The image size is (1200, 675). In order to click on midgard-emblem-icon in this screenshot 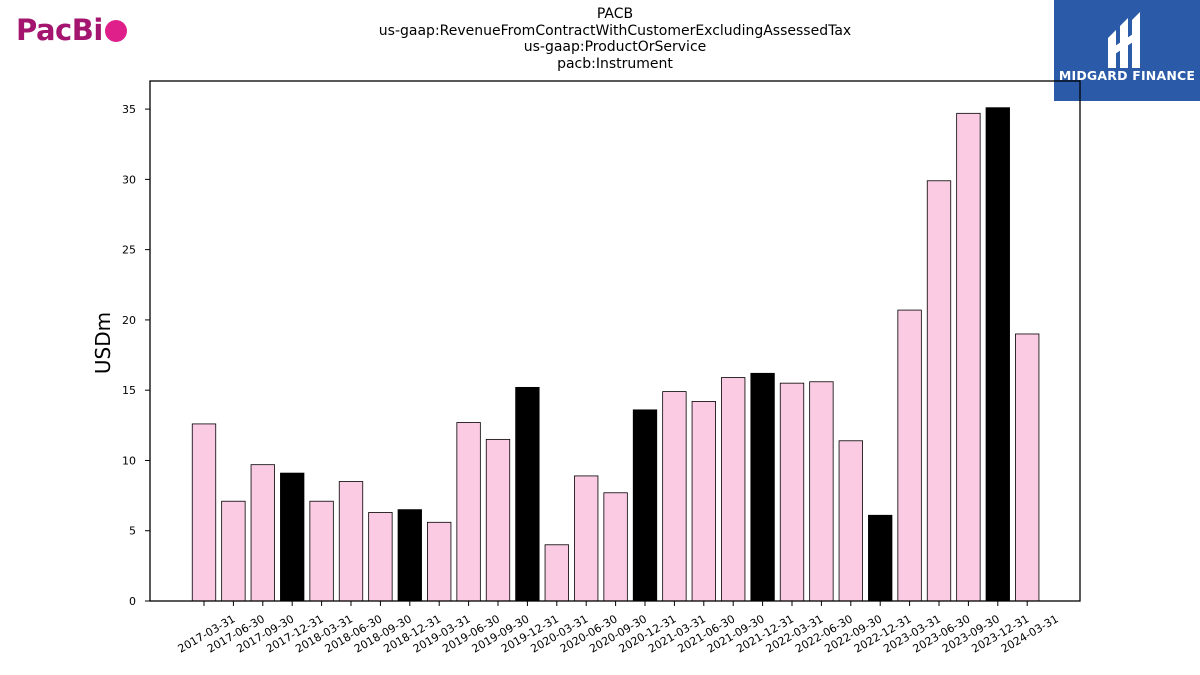, I will do `click(1124, 40)`.